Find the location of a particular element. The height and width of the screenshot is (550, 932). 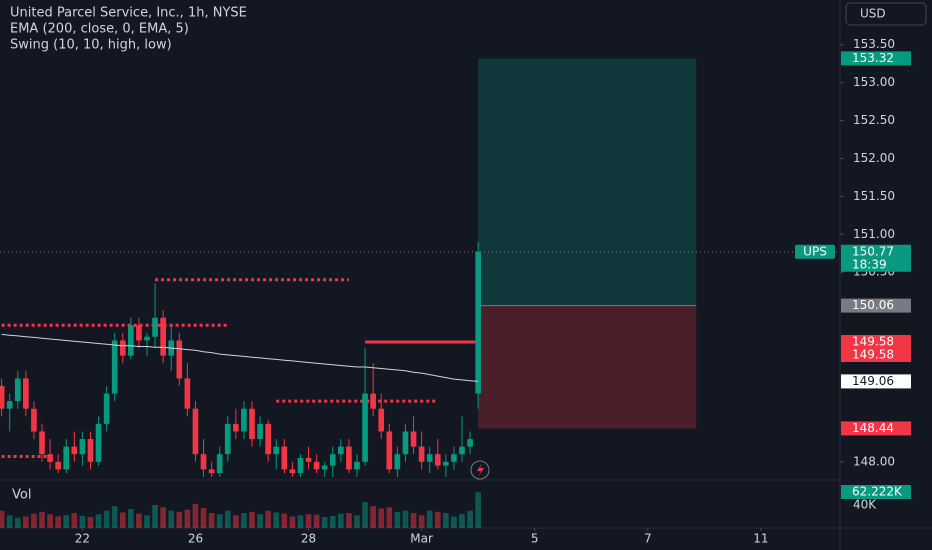

ema-line is located at coordinates (240, 357).